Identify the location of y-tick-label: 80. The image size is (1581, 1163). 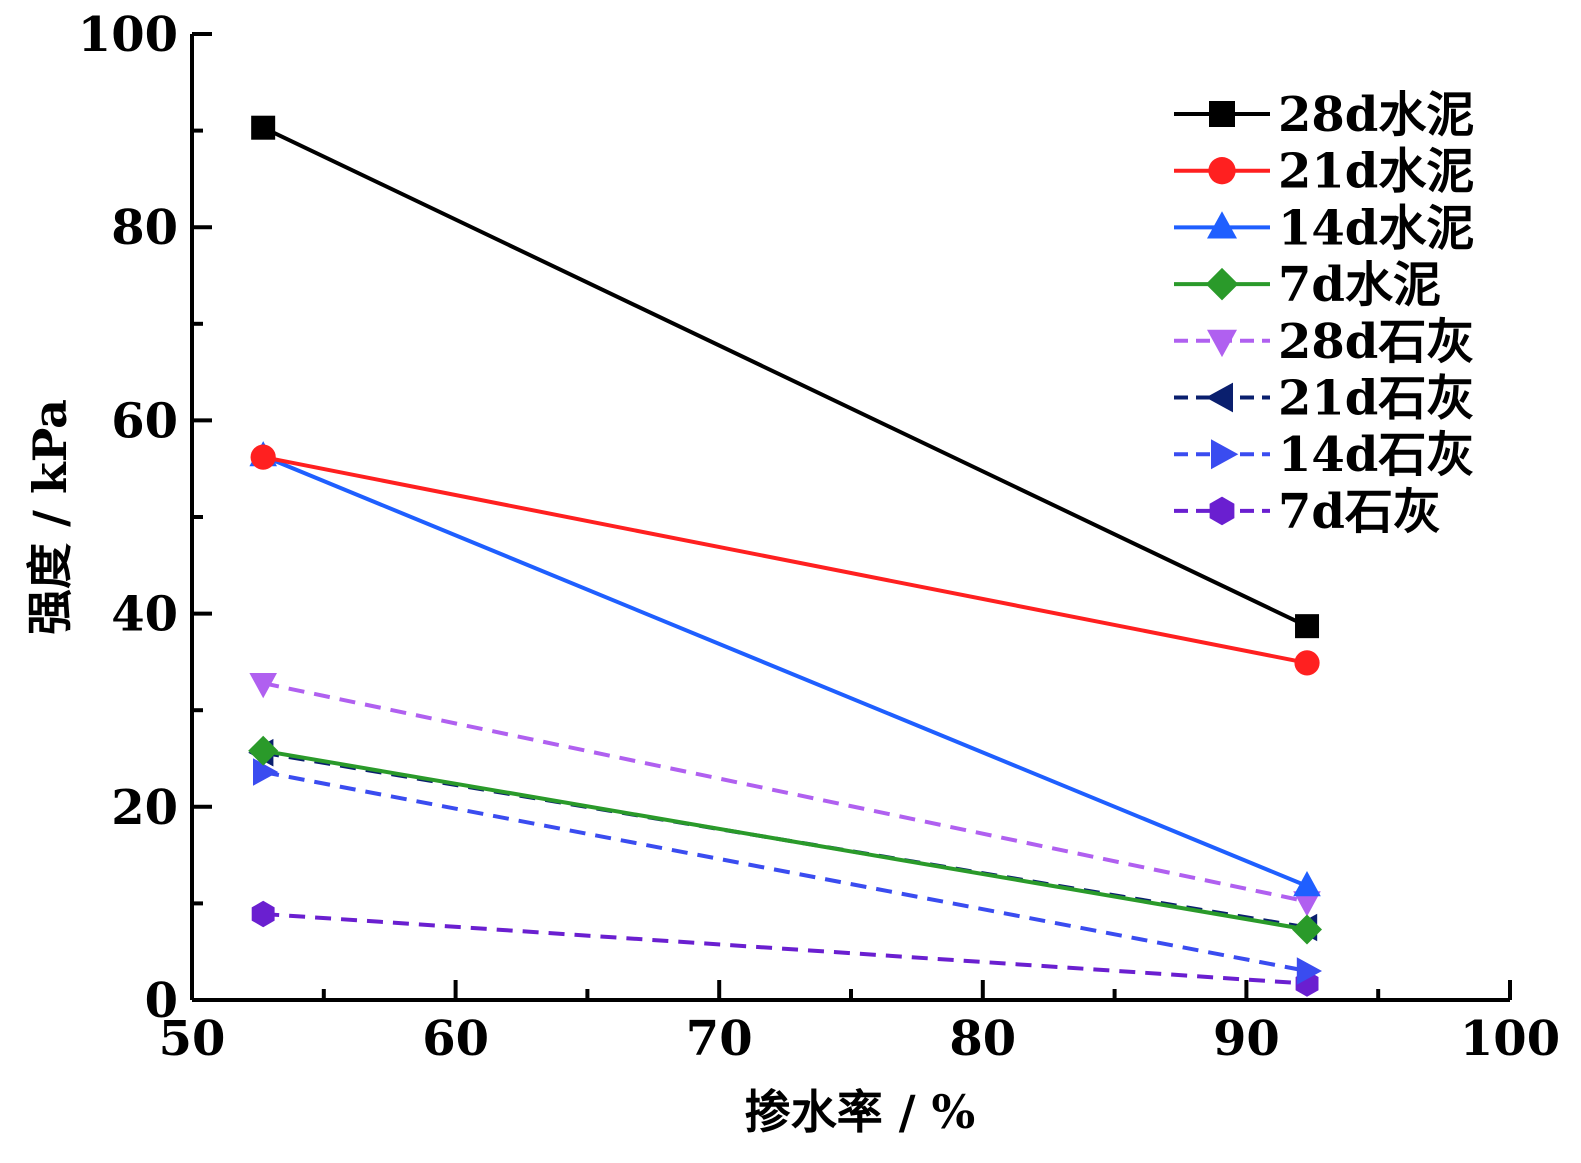
(144, 228).